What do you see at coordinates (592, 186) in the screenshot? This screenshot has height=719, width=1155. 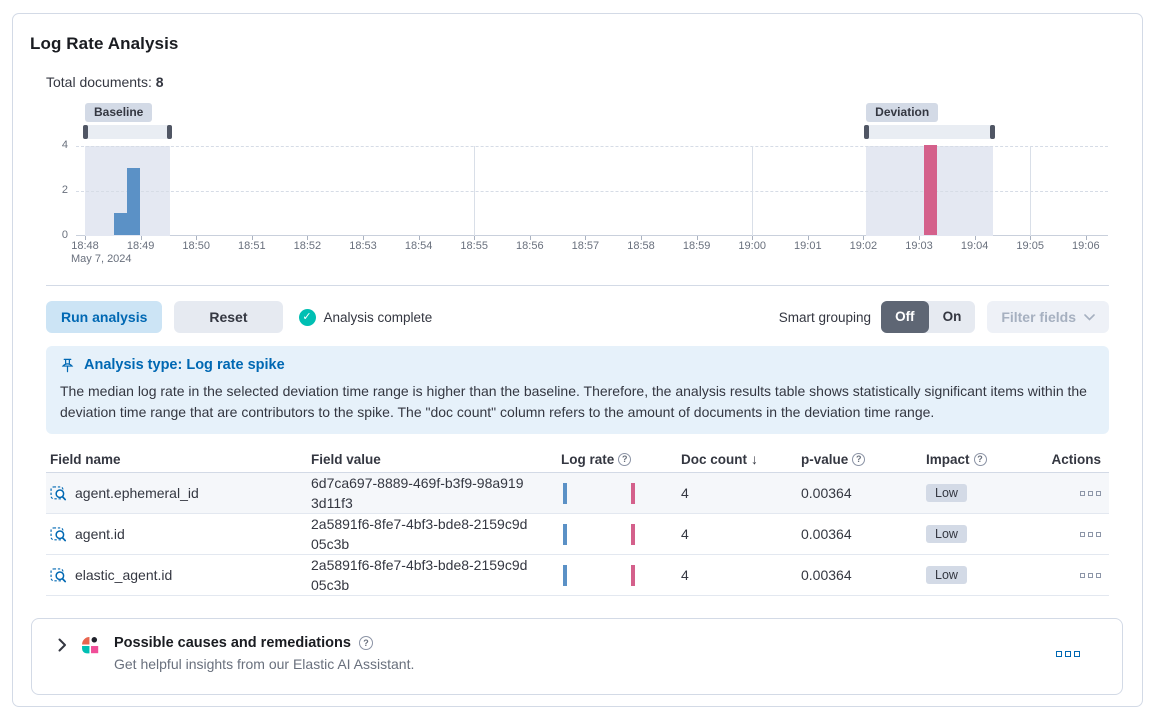 I see `chart-plot-area` at bounding box center [592, 186].